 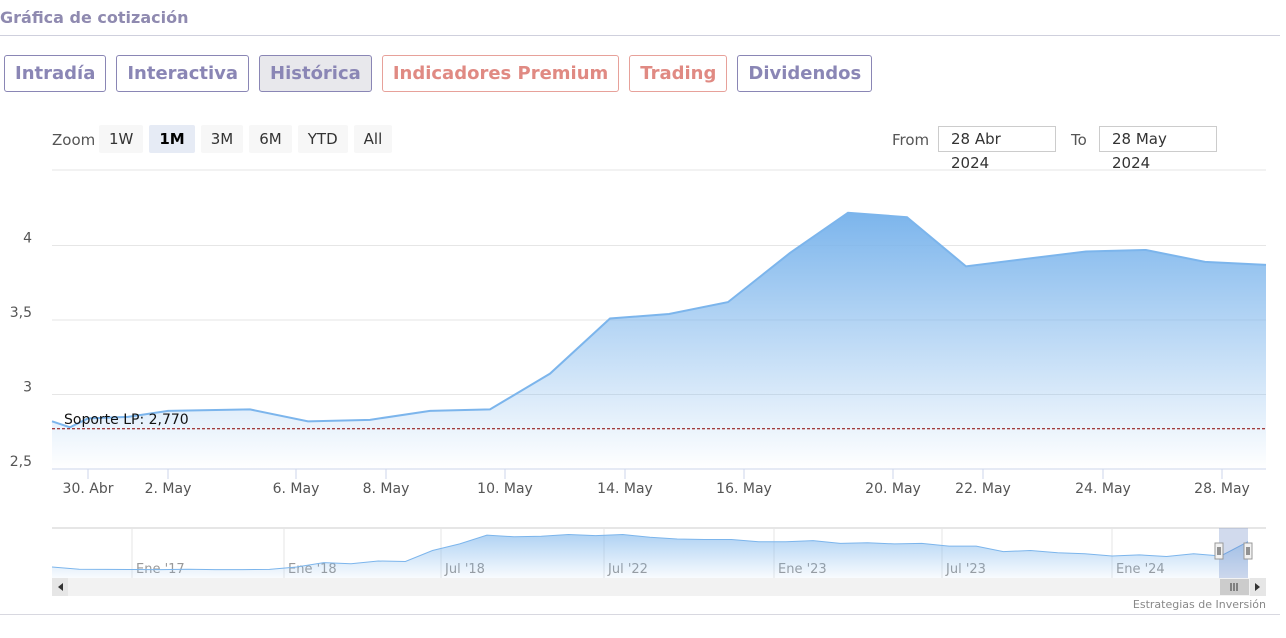 I want to click on support-label: Soporte LP: 2,770, so click(x=126, y=420).